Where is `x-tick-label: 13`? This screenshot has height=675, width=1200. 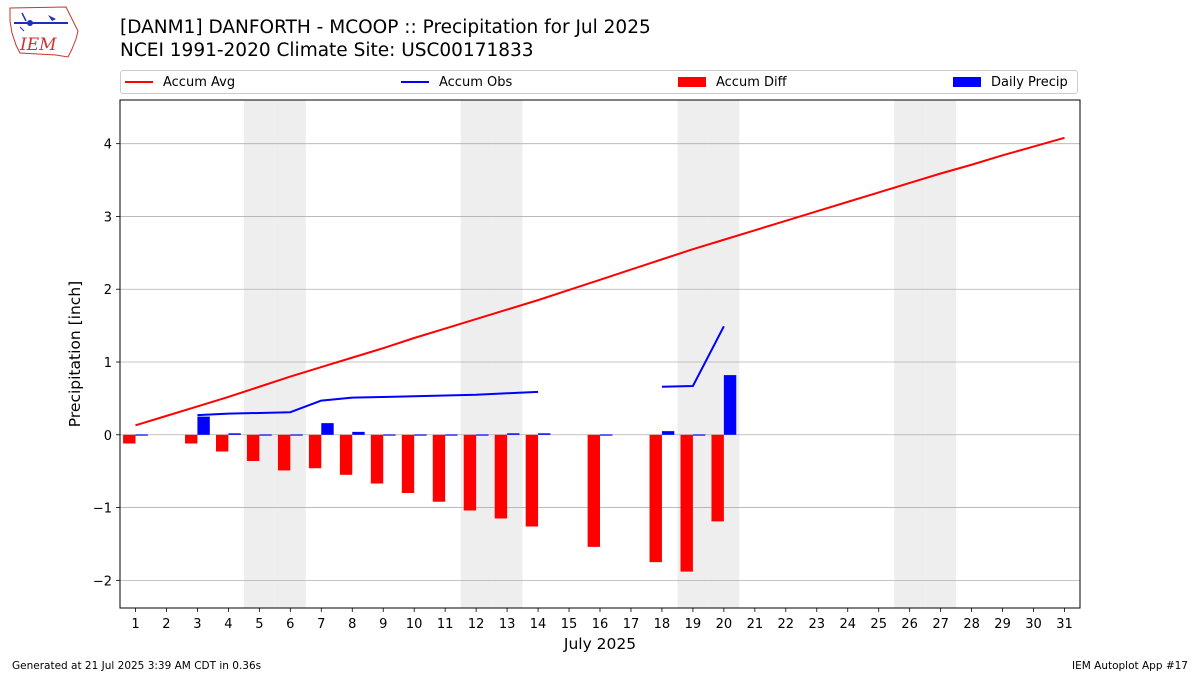 x-tick-label: 13 is located at coordinates (507, 624).